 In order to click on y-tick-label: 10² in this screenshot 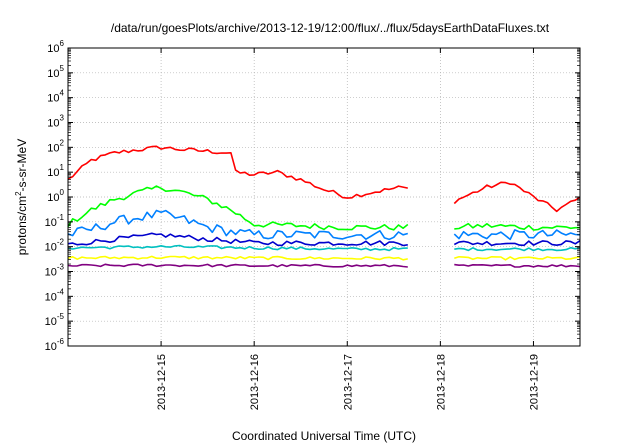, I will do `click(55, 146)`.